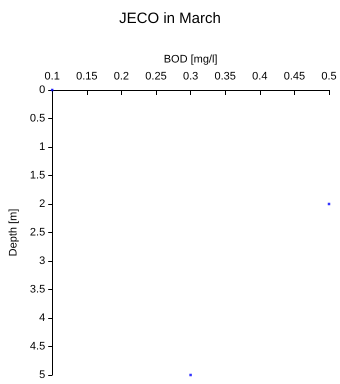 This screenshot has height=384, width=340. Describe the element at coordinates (260, 76) in the screenshot. I see `x-tick-label: 0.4` at that location.